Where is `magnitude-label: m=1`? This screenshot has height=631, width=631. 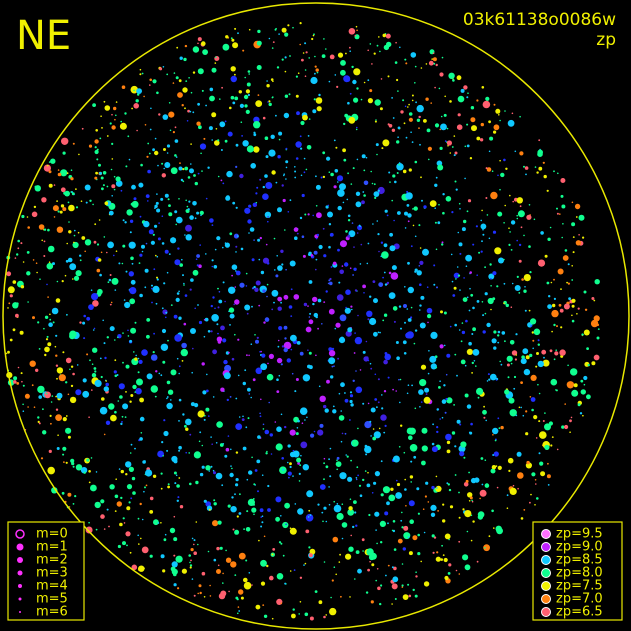
magnitude-label: m=1 is located at coordinates (52, 547).